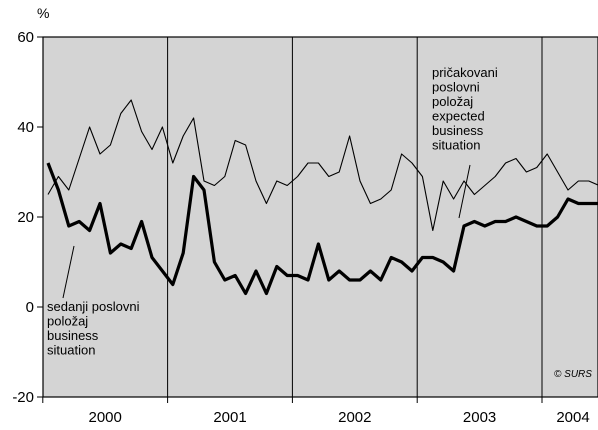 This screenshot has height=430, width=598. I want to click on expected-label-leader, so click(464, 191).